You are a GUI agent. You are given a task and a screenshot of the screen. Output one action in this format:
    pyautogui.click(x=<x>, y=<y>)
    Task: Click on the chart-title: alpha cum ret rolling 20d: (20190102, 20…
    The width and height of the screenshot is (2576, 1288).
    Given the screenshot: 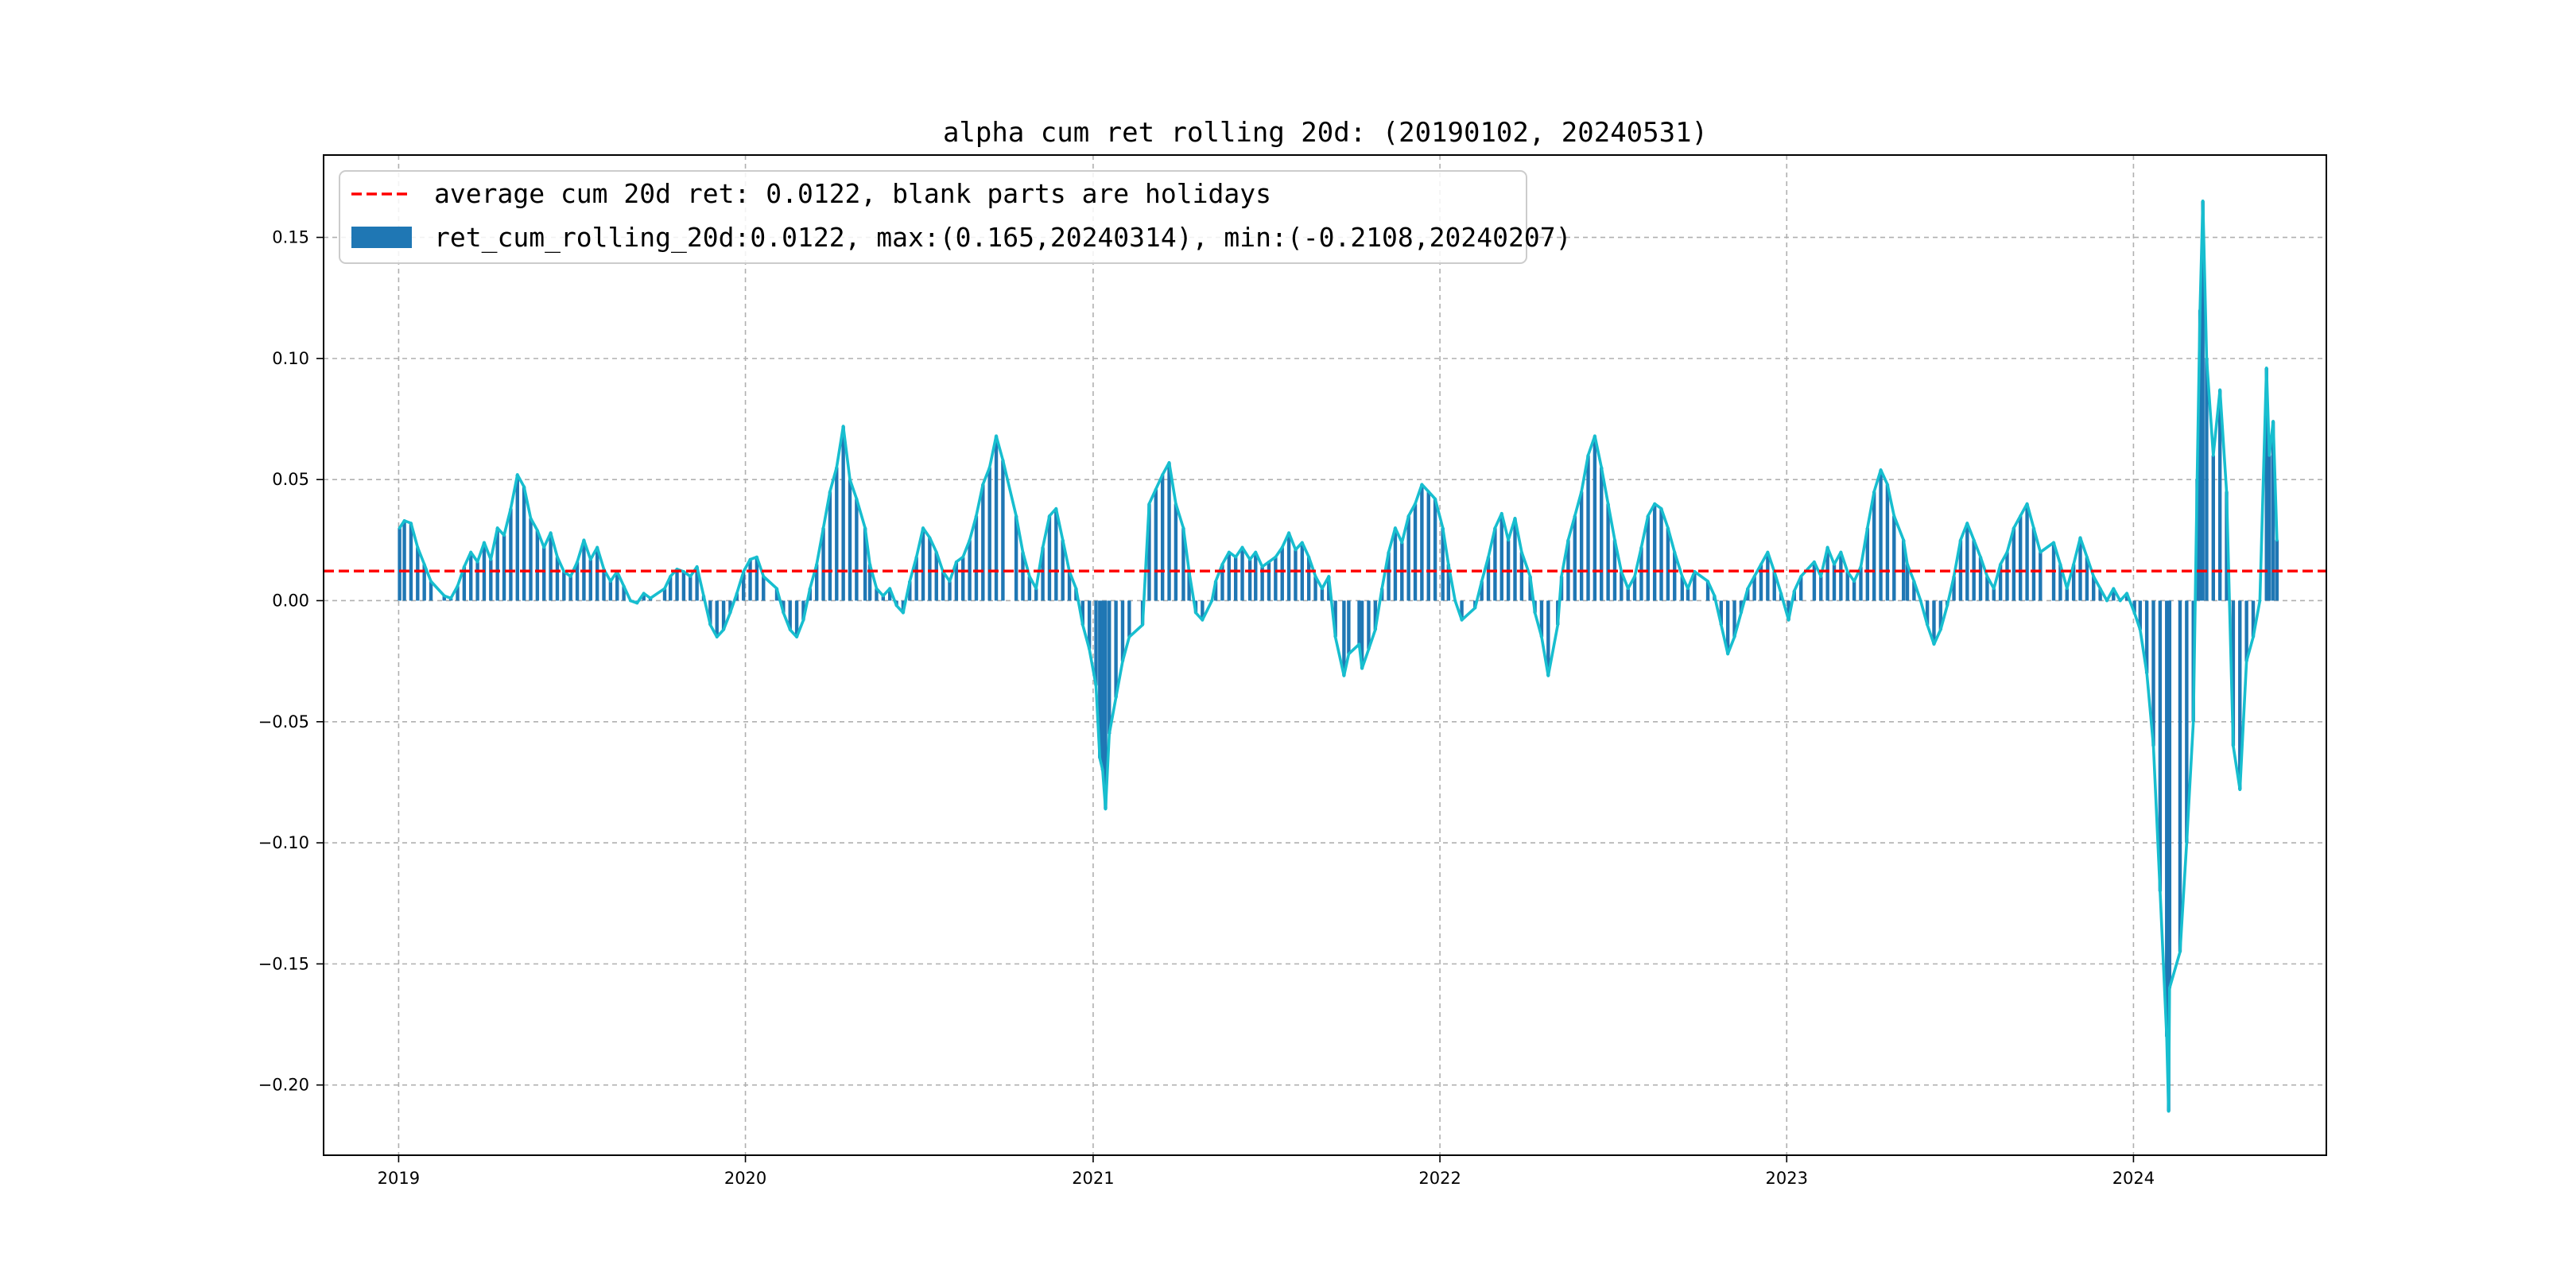 What is the action you would take?
    pyautogui.click(x=1326, y=133)
    